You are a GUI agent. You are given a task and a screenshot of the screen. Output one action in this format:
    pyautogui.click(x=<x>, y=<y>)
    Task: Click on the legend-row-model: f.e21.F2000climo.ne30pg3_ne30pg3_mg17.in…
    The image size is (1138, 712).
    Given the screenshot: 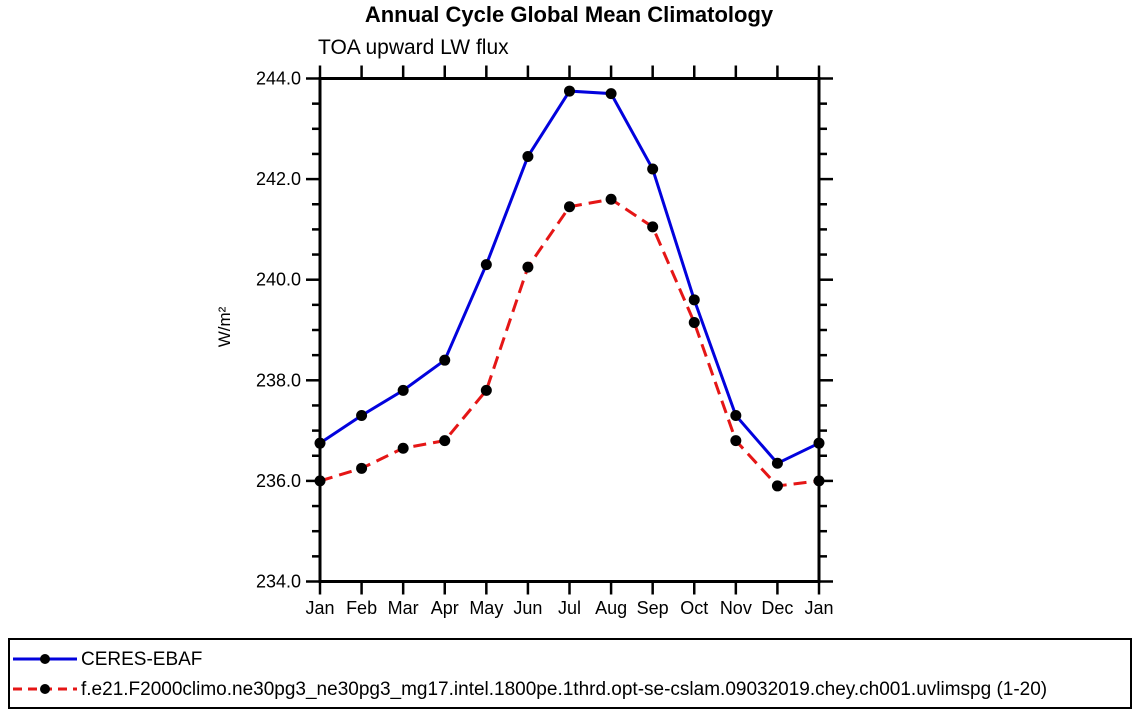 What is the action you would take?
    pyautogui.click(x=571, y=689)
    